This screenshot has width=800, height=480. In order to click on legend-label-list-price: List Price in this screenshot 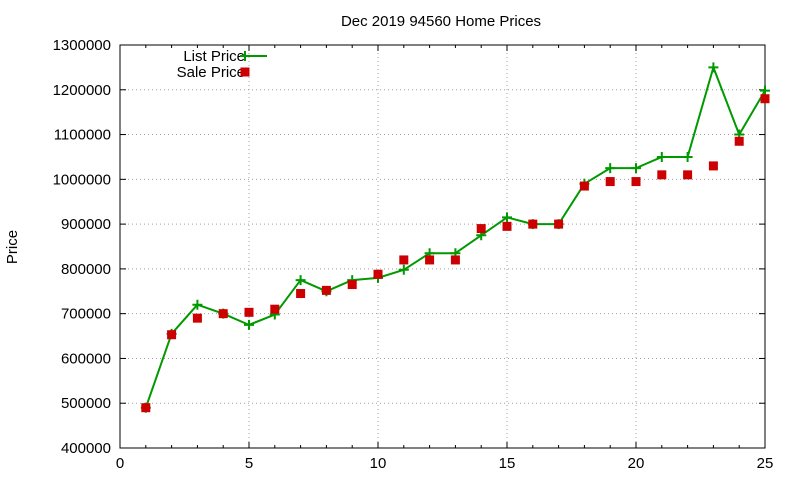, I will do `click(214, 56)`.